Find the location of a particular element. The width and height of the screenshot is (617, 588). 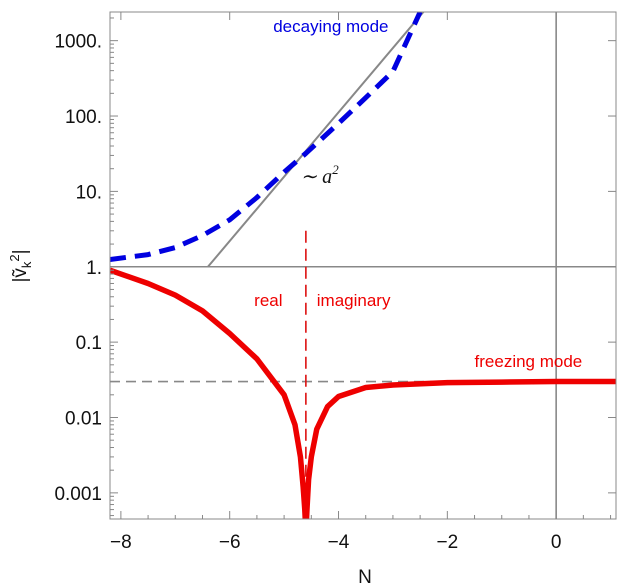

svg-text: |ṽk2| is located at coordinates (20, 265).